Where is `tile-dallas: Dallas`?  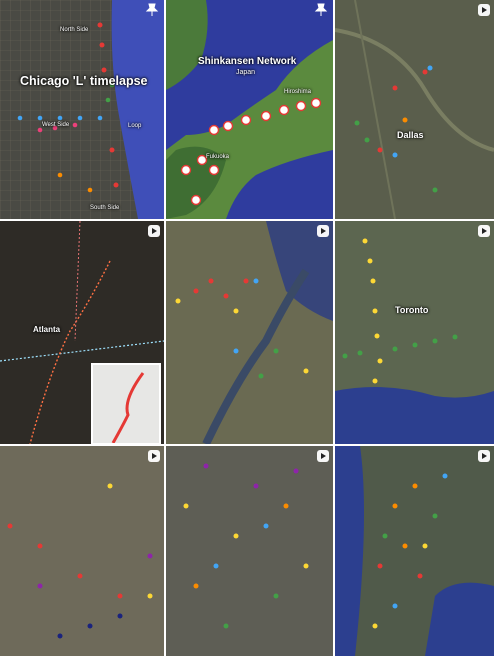 tile-dallas: Dallas is located at coordinates (414, 109).